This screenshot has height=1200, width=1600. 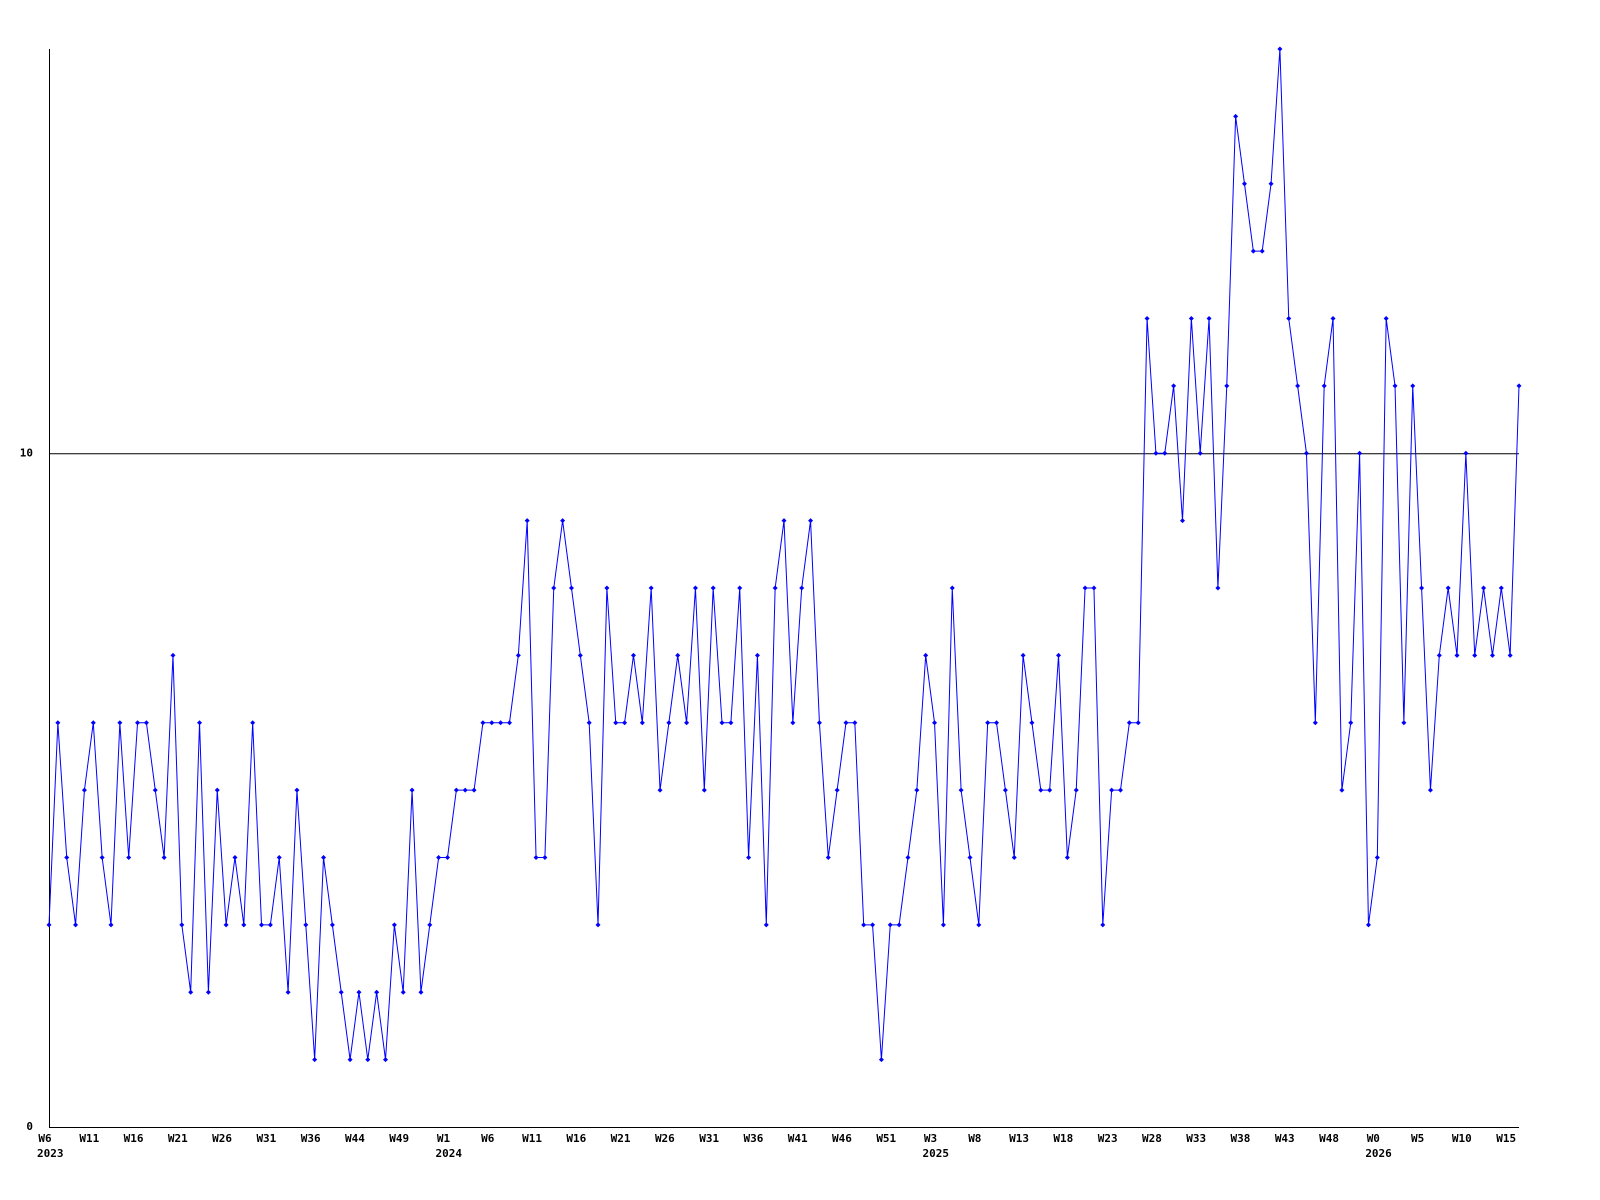 I want to click on x-tick-label: W51, so click(x=886, y=1138).